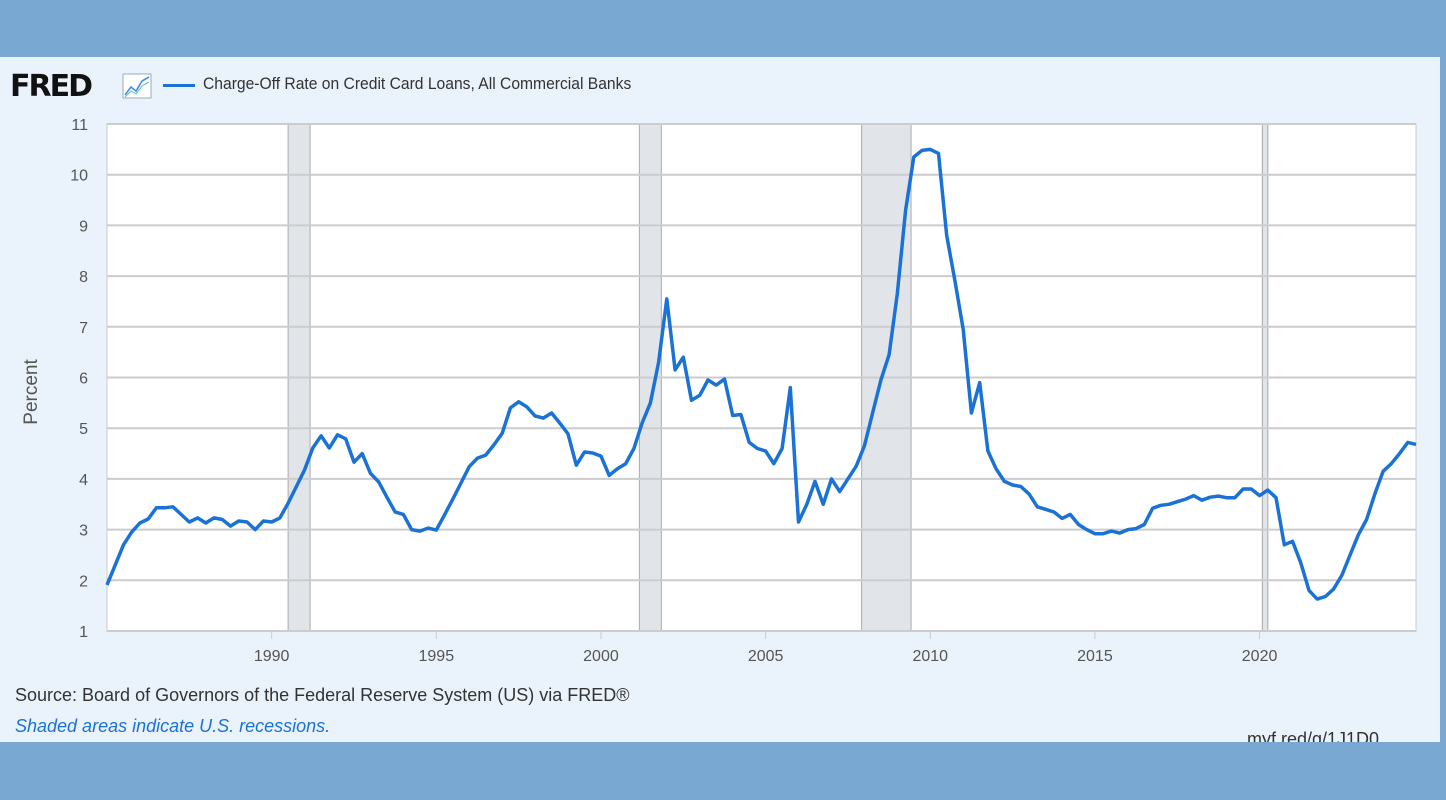 The width and height of the screenshot is (1446, 800). Describe the element at coordinates (83, 328) in the screenshot. I see `y-tick-label: 7` at that location.